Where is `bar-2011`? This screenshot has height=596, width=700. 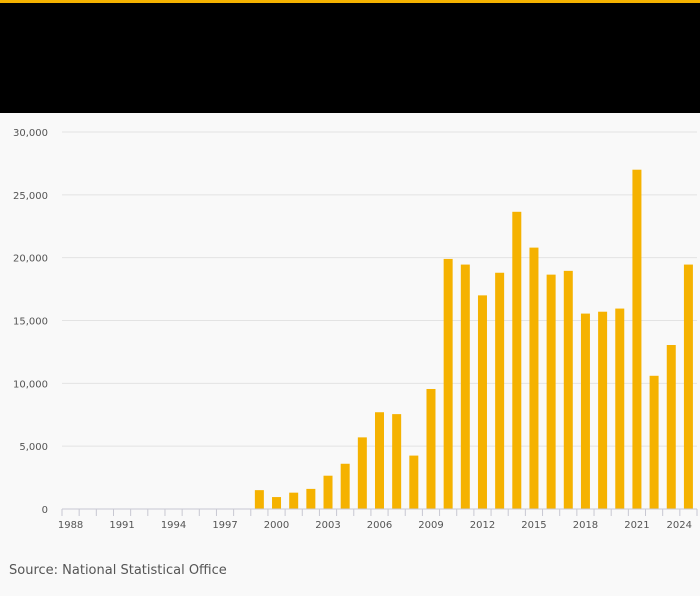 bar-2011 is located at coordinates (465, 386).